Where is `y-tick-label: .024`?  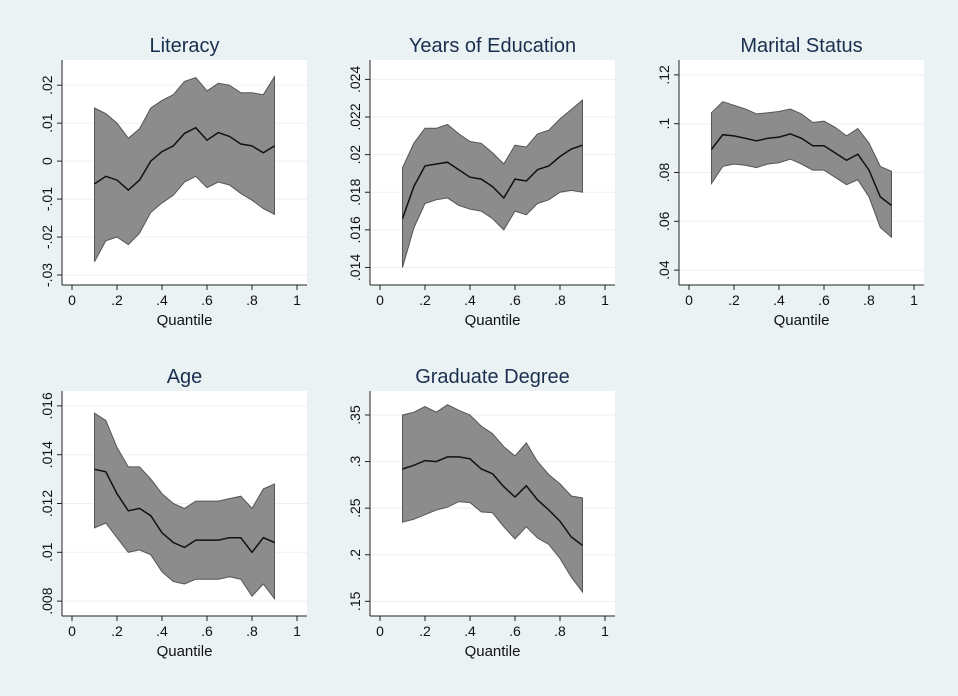 y-tick-label: .024 is located at coordinates (355, 79).